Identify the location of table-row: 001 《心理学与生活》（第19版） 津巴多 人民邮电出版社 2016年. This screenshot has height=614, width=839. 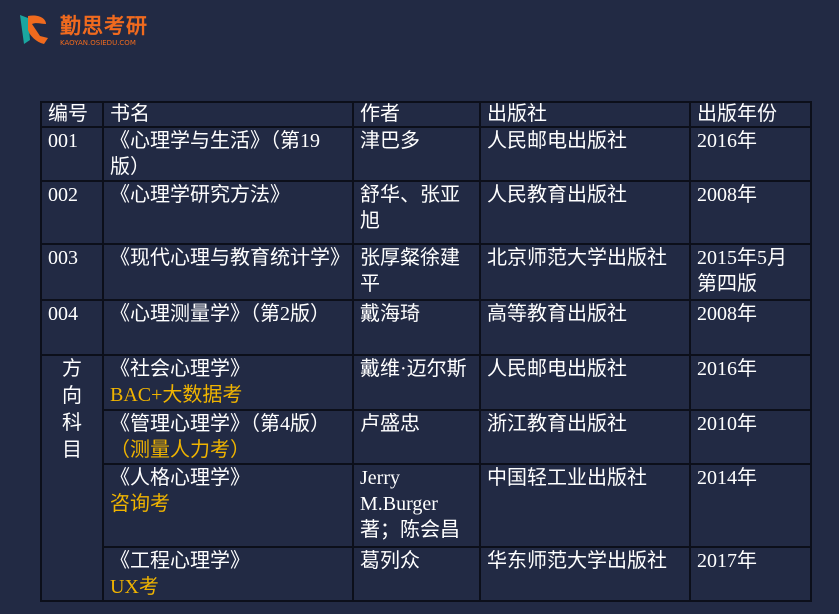
(426, 154).